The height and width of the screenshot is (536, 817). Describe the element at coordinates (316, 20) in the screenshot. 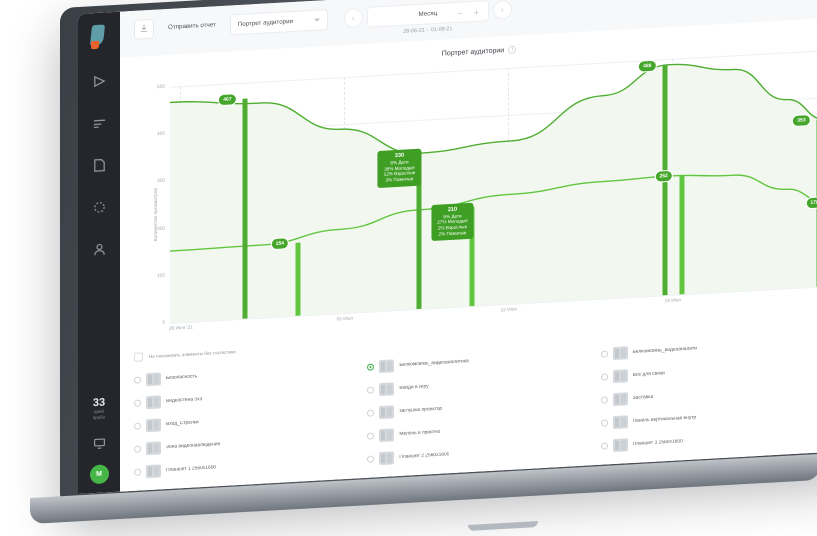

I see `chevron-down-icon` at that location.